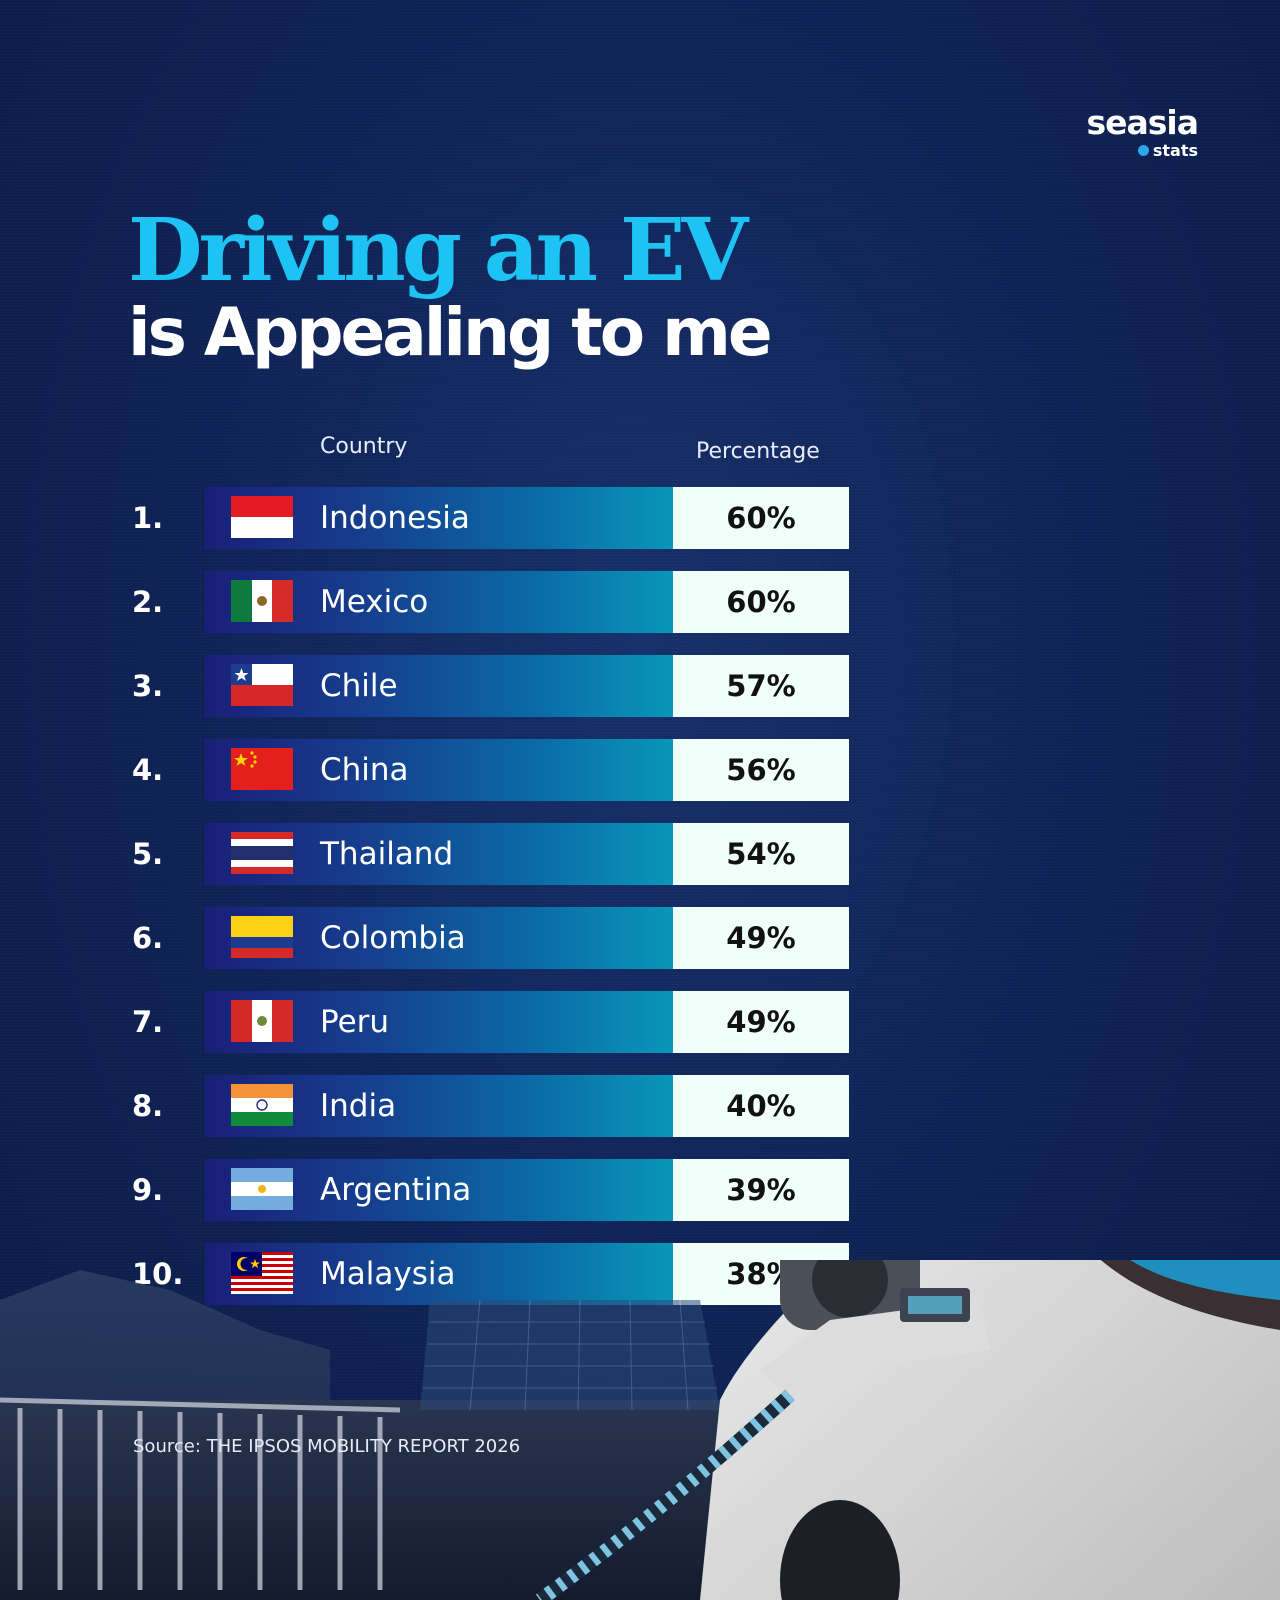  Describe the element at coordinates (148, 602) in the screenshot. I see `rank-label: 2.` at that location.